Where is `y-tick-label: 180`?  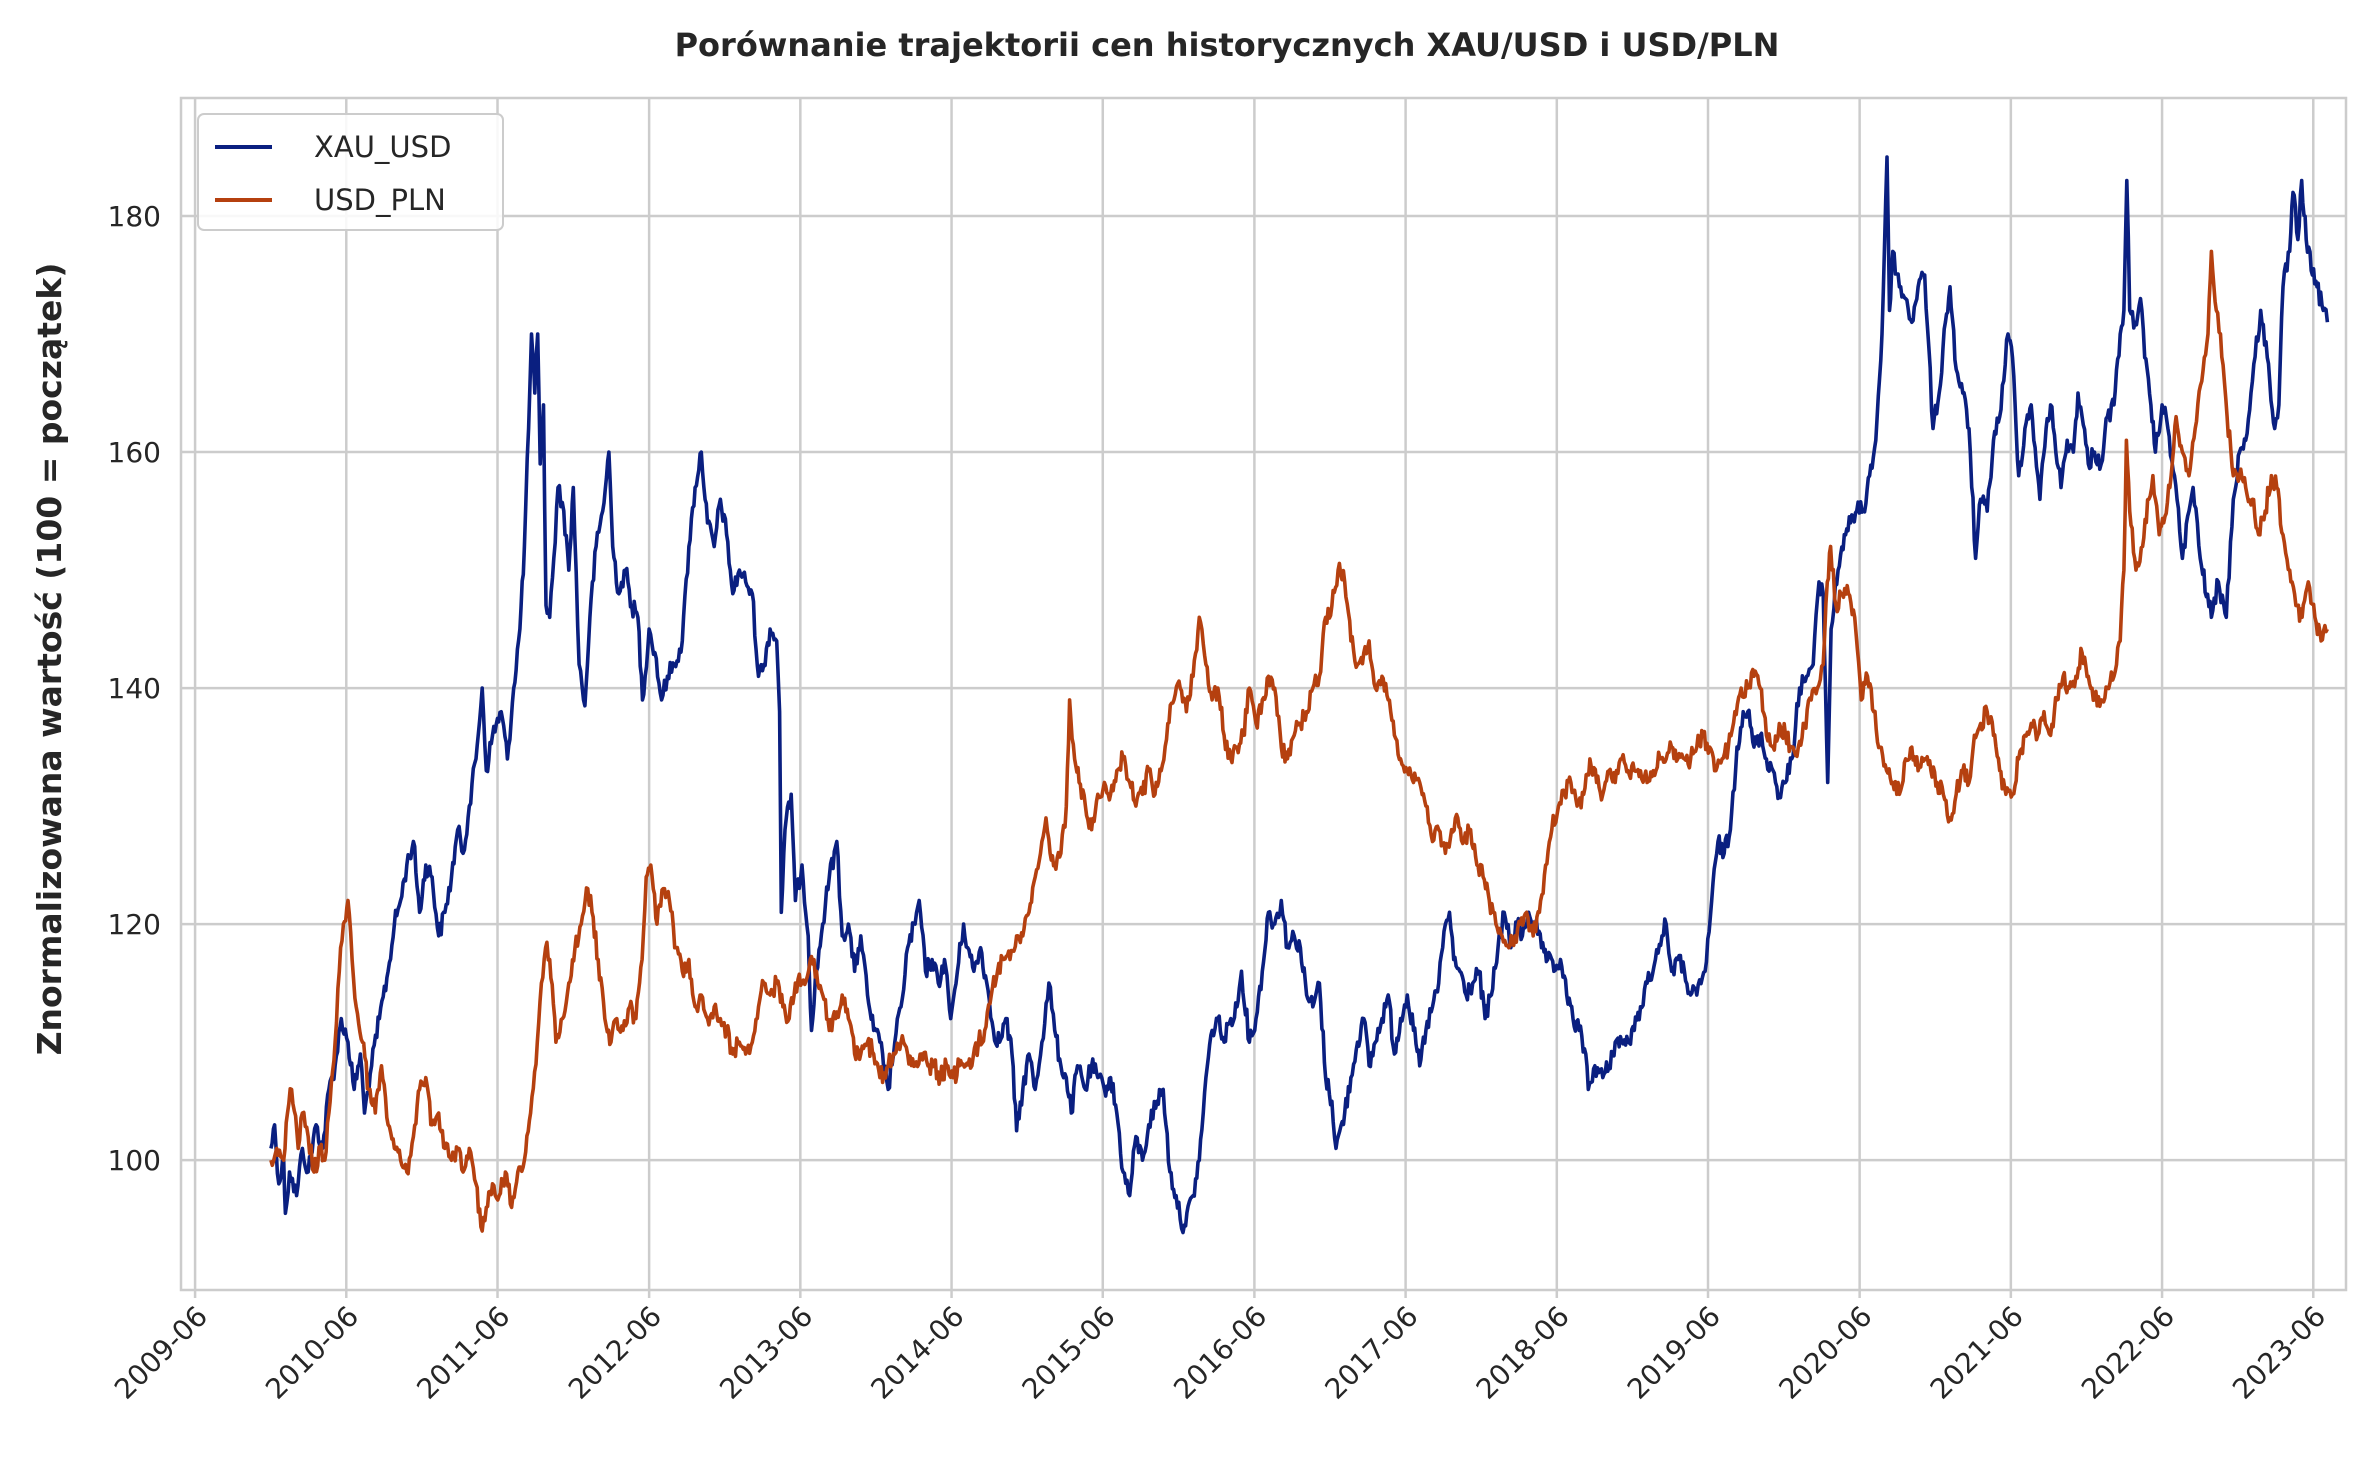
y-tick-label: 180 is located at coordinates (134, 216).